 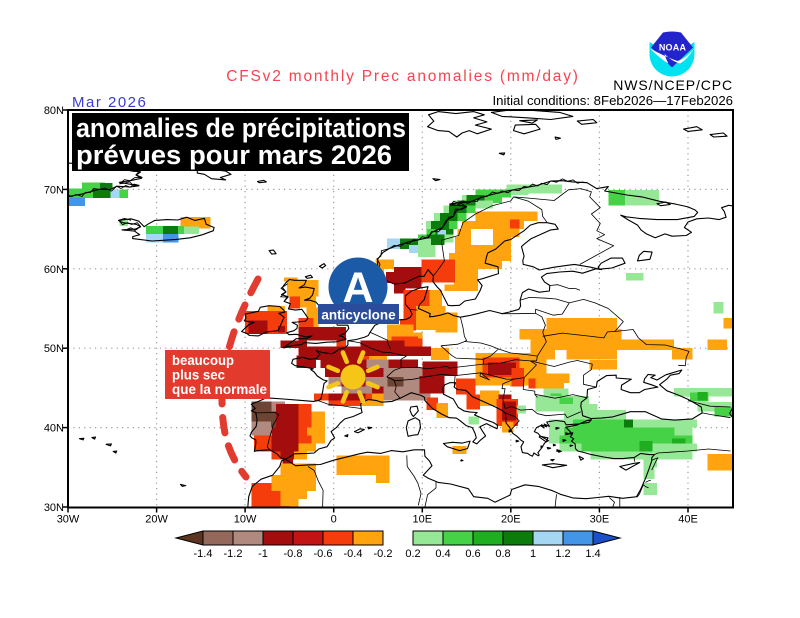 What do you see at coordinates (358, 315) in the screenshot?
I see `svg-text: anticyclone` at bounding box center [358, 315].